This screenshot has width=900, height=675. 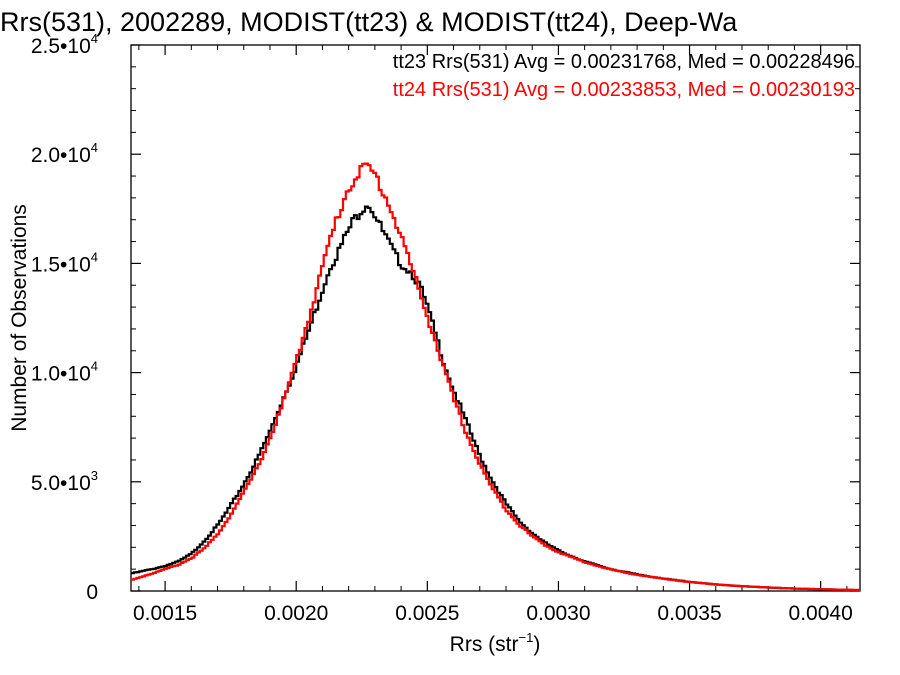 What do you see at coordinates (165, 613) in the screenshot?
I see `x-tick-label: 0.0015` at bounding box center [165, 613].